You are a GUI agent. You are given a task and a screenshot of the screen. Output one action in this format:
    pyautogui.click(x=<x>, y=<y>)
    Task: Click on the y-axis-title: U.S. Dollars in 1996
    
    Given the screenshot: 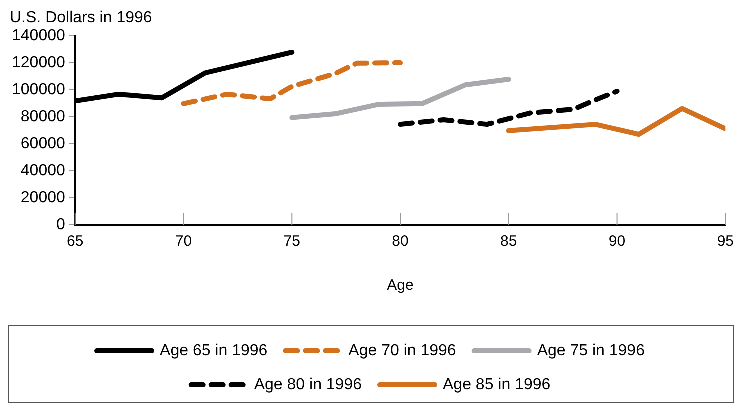 What is the action you would take?
    pyautogui.click(x=81, y=17)
    